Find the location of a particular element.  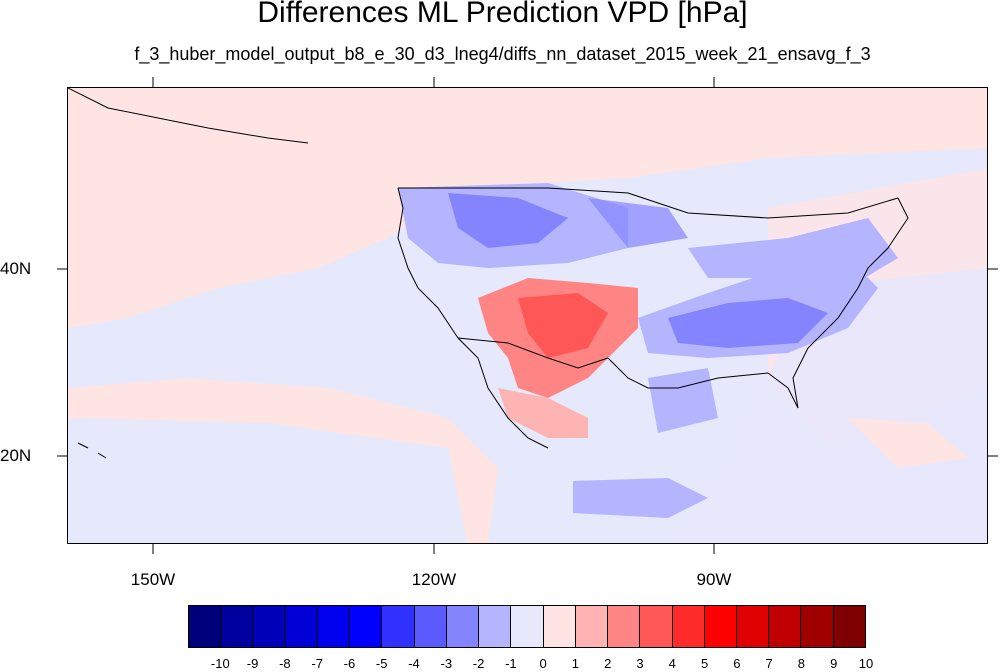

colorbar-label: 4 is located at coordinates (672, 663).